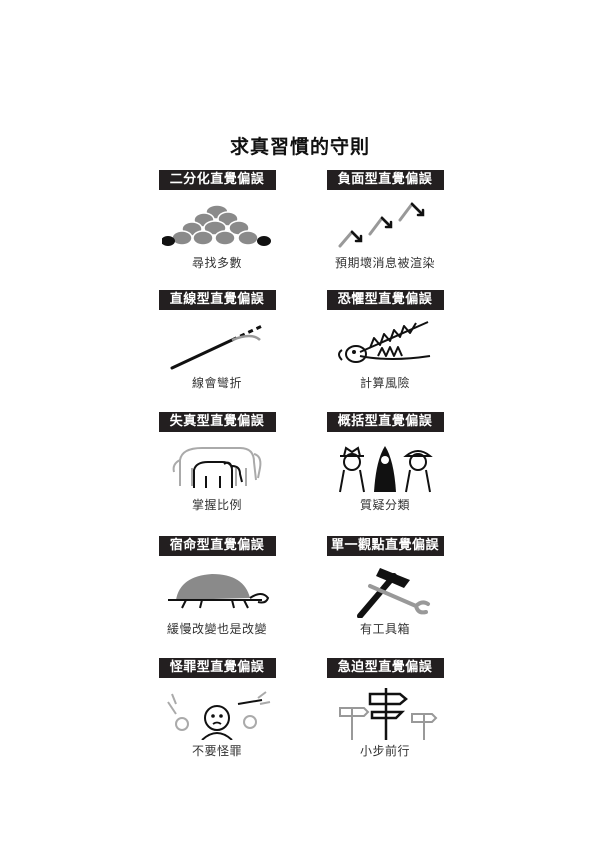 This screenshot has width=600, height=843. What do you see at coordinates (216, 751) in the screenshot?
I see `rule-caption: 不要怪罪` at bounding box center [216, 751].